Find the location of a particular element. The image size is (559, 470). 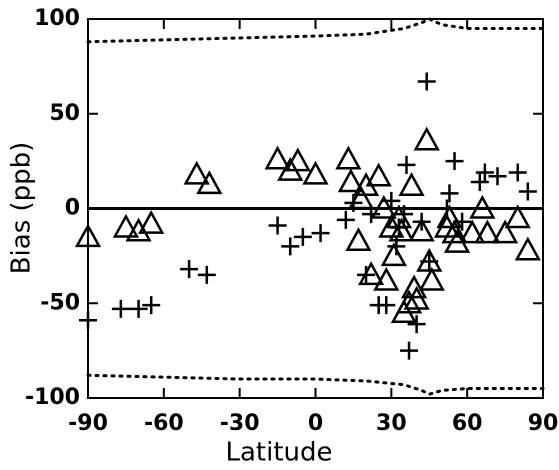

x-tick-label: -60 is located at coordinates (164, 423).